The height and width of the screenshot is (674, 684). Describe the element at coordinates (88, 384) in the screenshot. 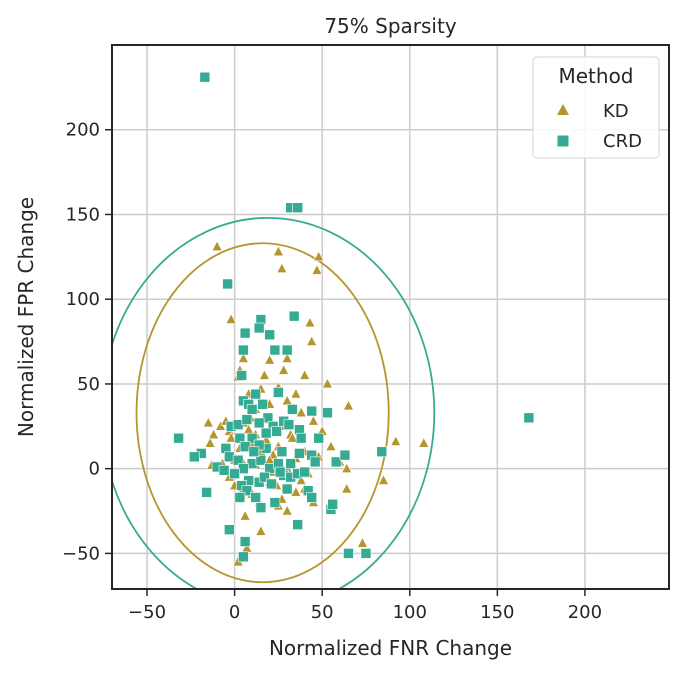

I see `y-tick-label: 50` at that location.